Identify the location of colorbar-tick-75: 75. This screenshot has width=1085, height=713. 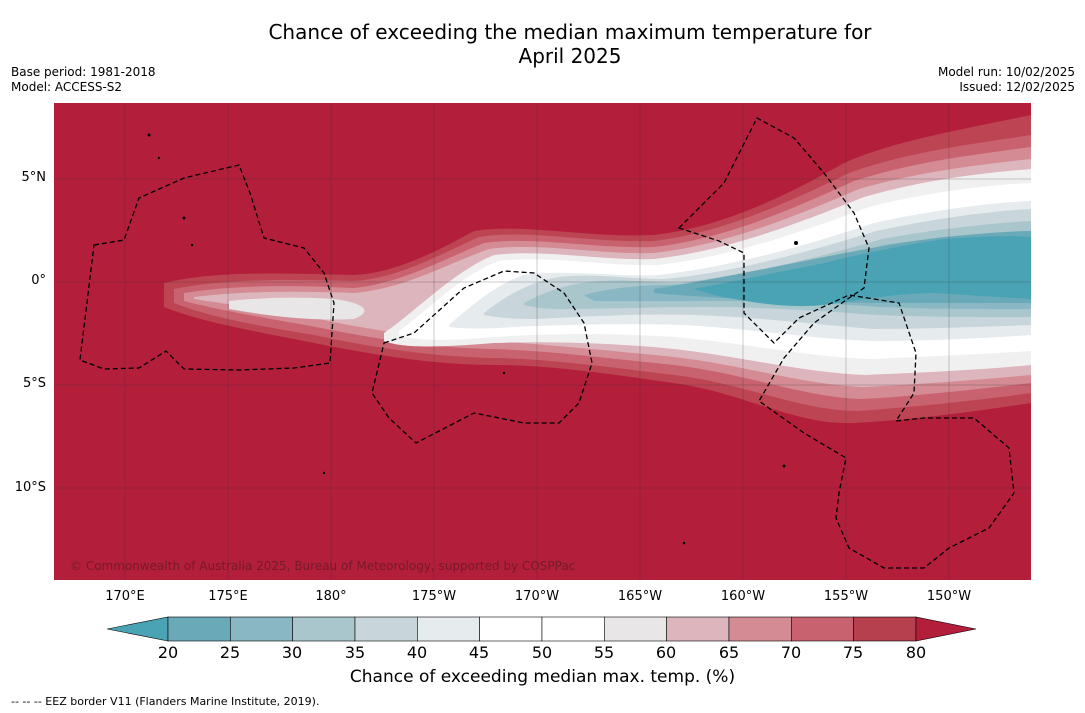
(853, 652).